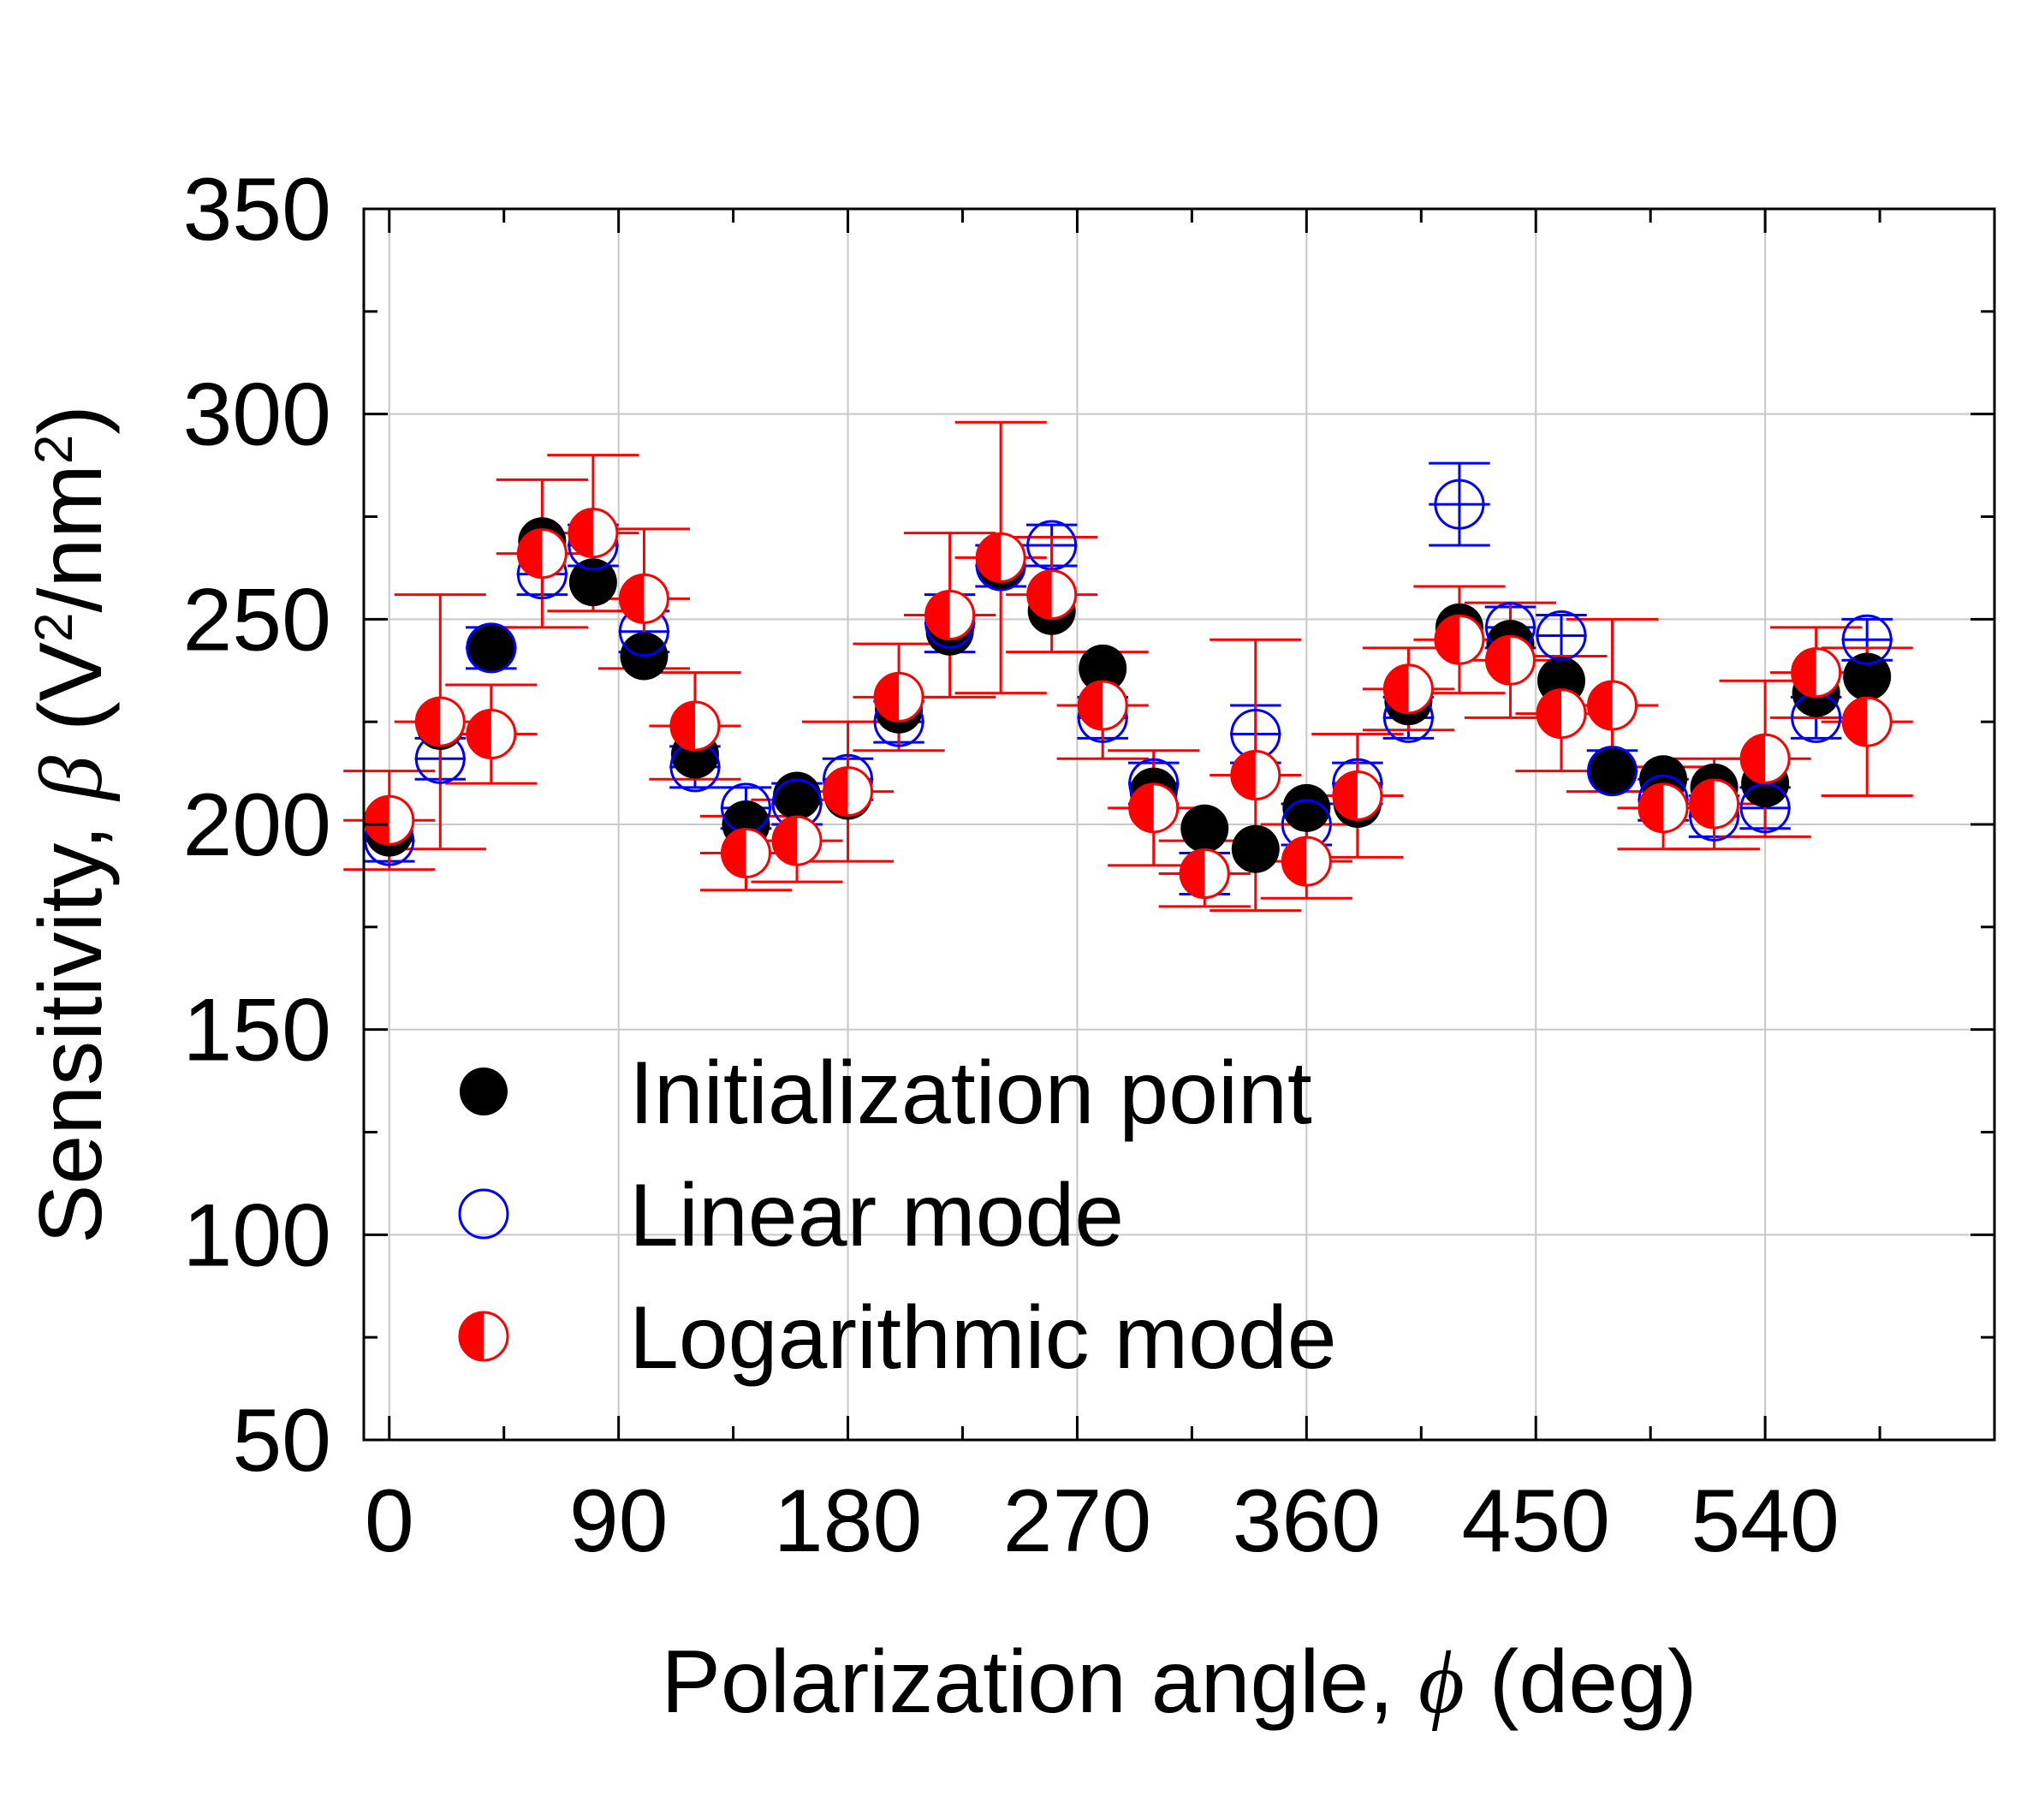 This screenshot has width=2021, height=1820. I want to click on x-tick-label: 90, so click(619, 1521).